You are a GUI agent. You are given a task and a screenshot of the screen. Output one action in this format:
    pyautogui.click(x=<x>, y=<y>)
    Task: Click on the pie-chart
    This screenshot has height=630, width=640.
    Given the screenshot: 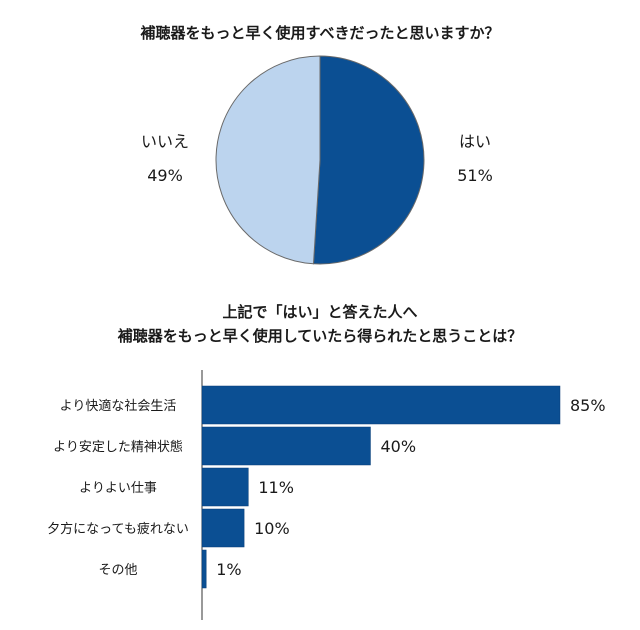 What is the action you would take?
    pyautogui.click(x=320, y=160)
    